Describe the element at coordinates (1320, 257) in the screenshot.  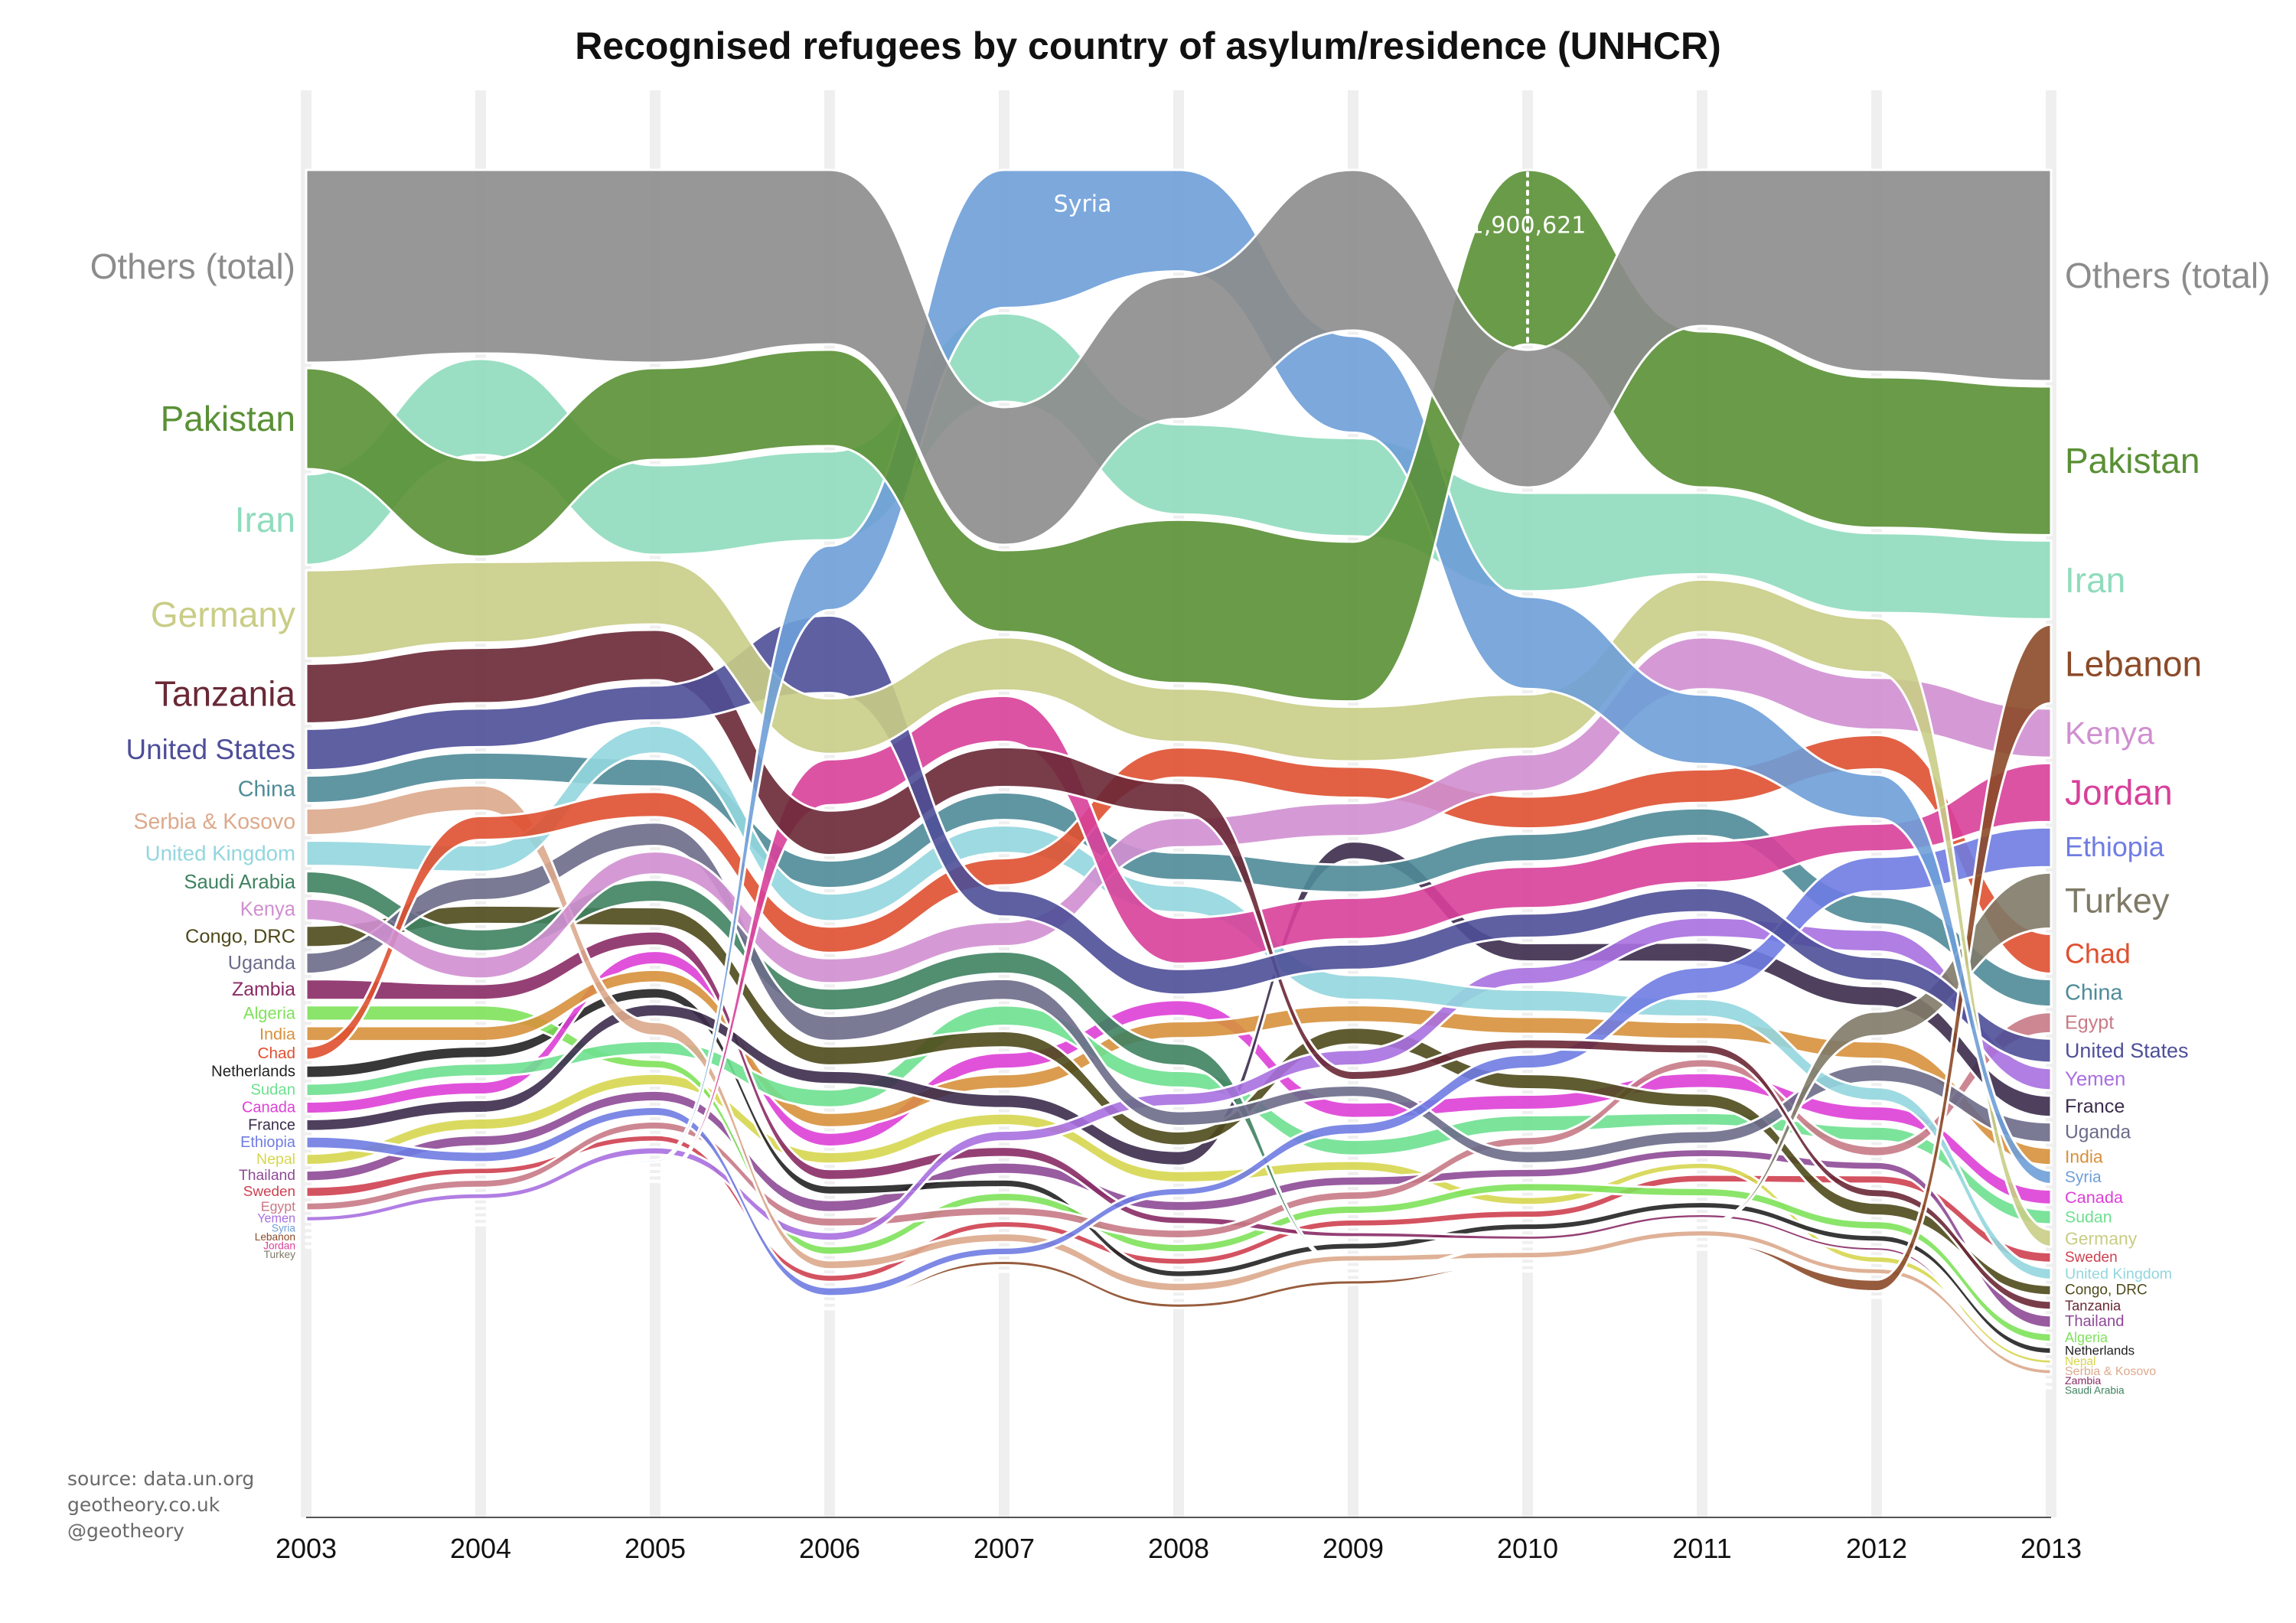
I see `annotation-group: Syria 1,900,621` at that location.